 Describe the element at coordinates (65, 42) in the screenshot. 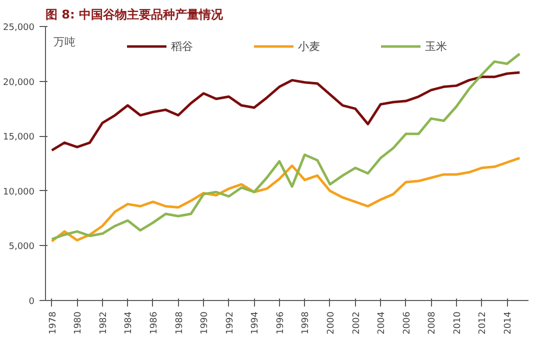

I see `y-axis-title: 万吨` at that location.